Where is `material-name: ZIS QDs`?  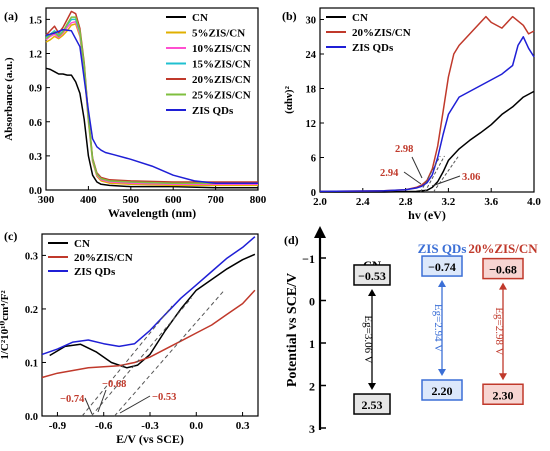 material-name: ZIS QDs is located at coordinates (442, 248).